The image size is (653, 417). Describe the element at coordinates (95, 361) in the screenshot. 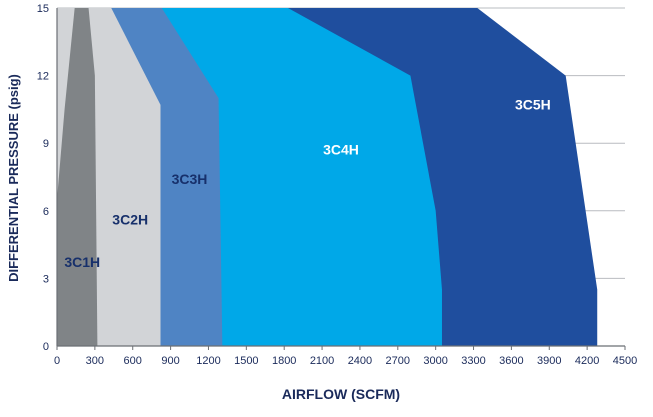

I see `x-tick-label-1: 300` at that location.